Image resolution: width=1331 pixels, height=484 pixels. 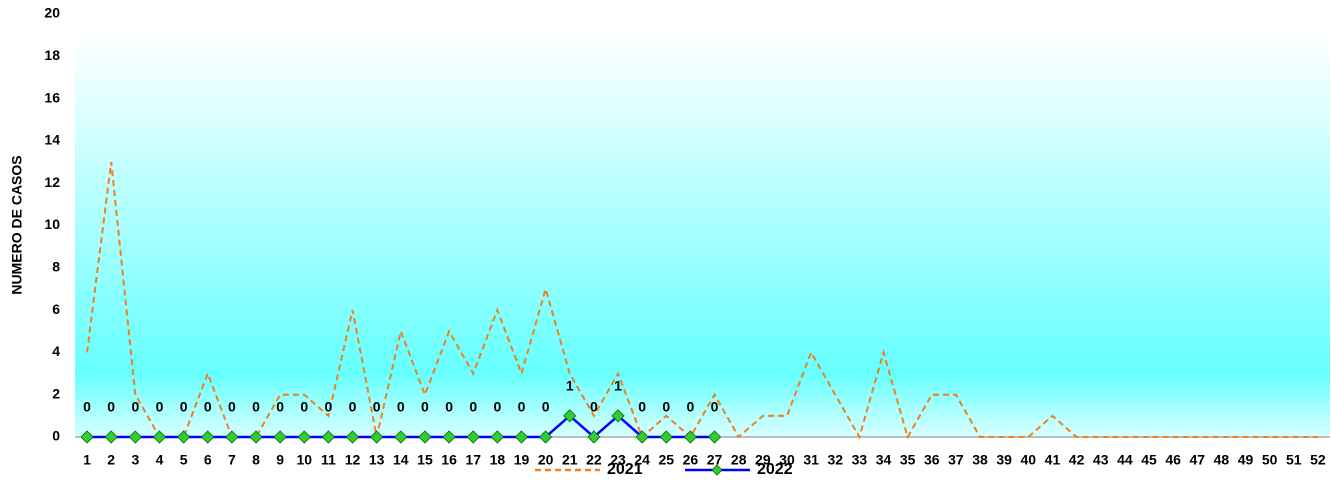 What do you see at coordinates (1077, 460) in the screenshot?
I see `x-tick-label: 42` at bounding box center [1077, 460].